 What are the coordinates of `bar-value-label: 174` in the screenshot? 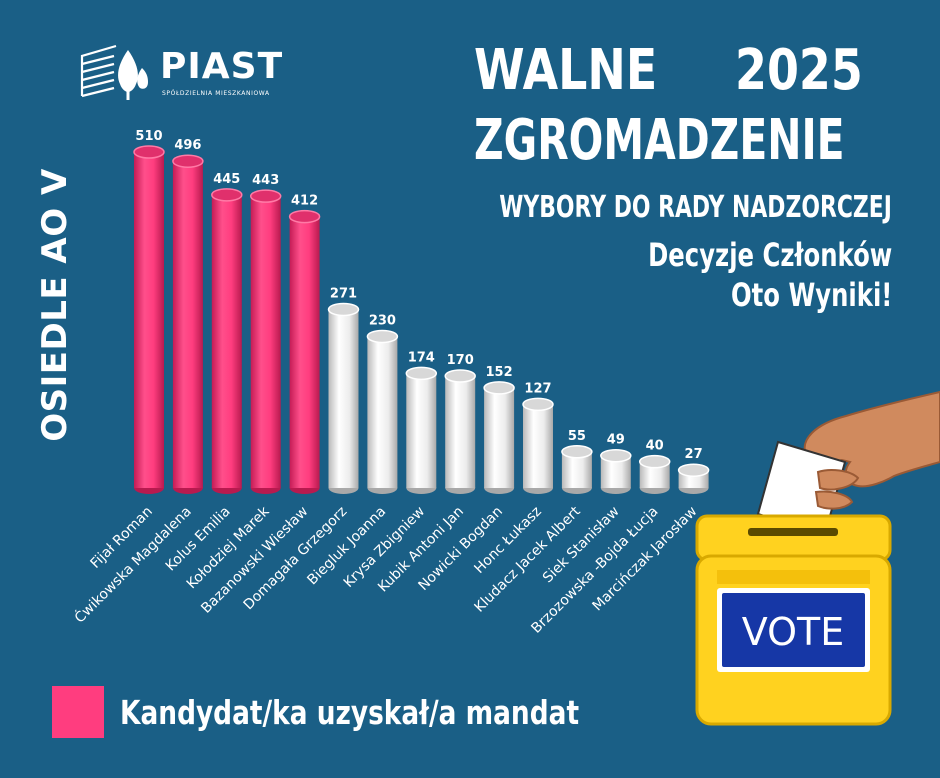 It's located at (421, 357).